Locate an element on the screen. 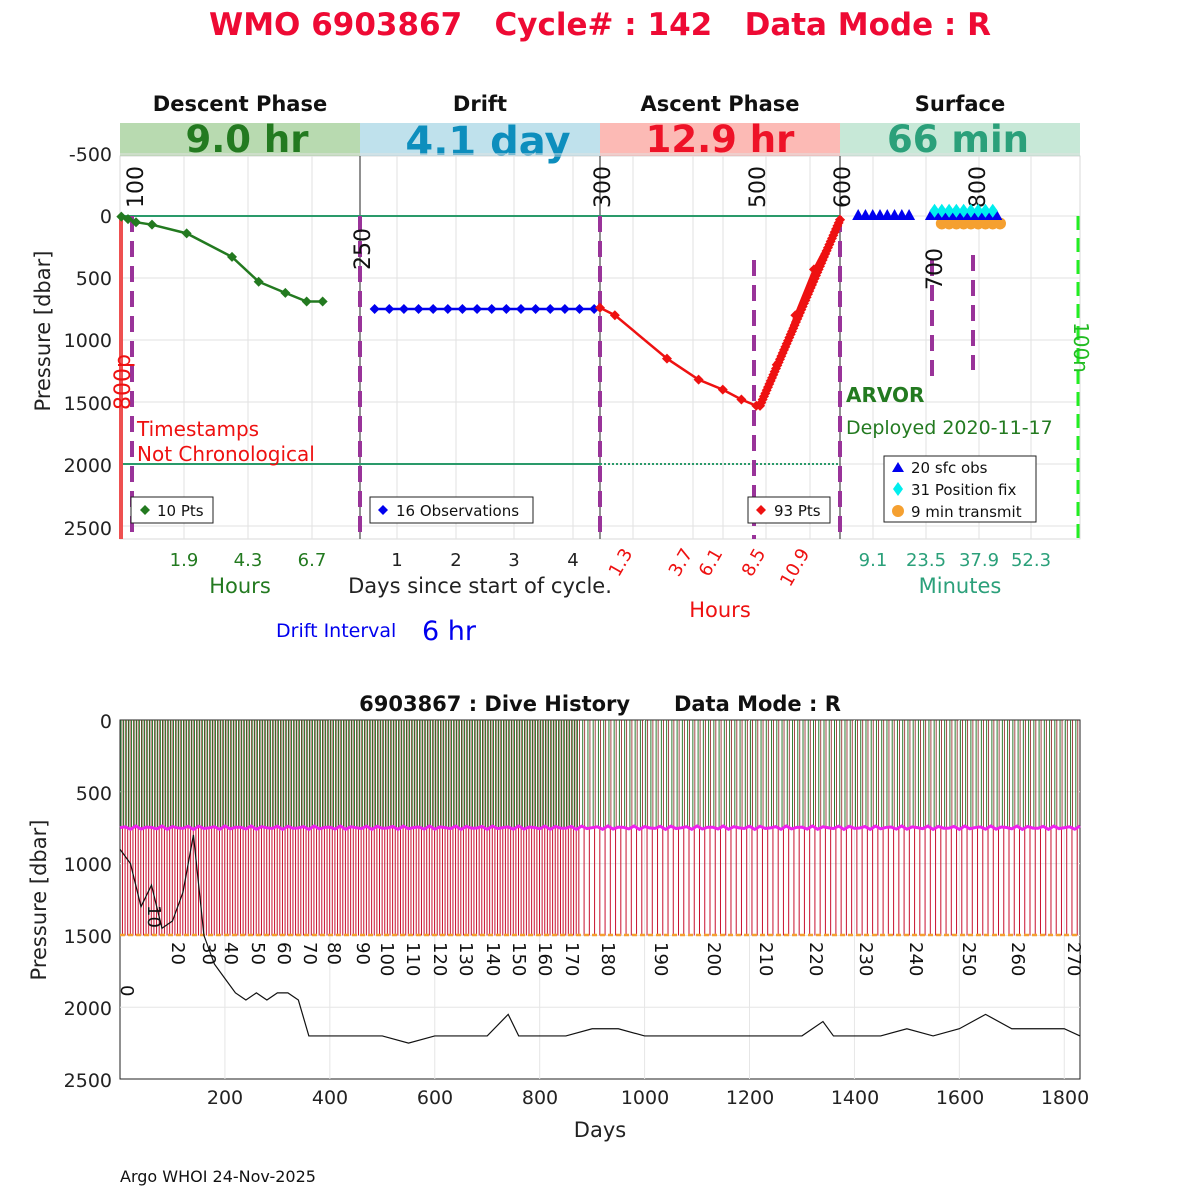 The width and height of the screenshot is (1200, 1200). marker-label-800p: 800p is located at coordinates (123, 382).